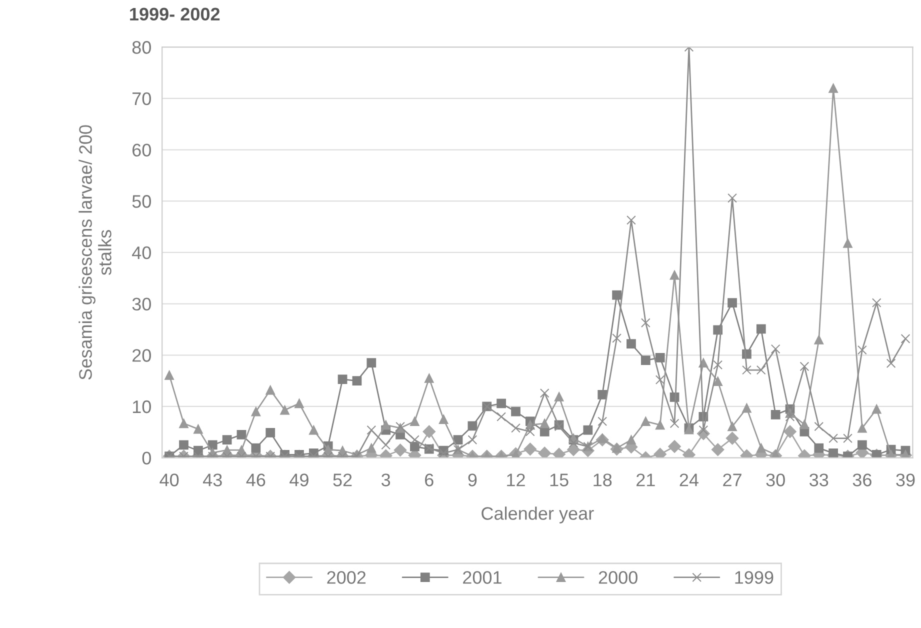  What do you see at coordinates (212, 480) in the screenshot?
I see `x-tick-label: 43` at bounding box center [212, 480].